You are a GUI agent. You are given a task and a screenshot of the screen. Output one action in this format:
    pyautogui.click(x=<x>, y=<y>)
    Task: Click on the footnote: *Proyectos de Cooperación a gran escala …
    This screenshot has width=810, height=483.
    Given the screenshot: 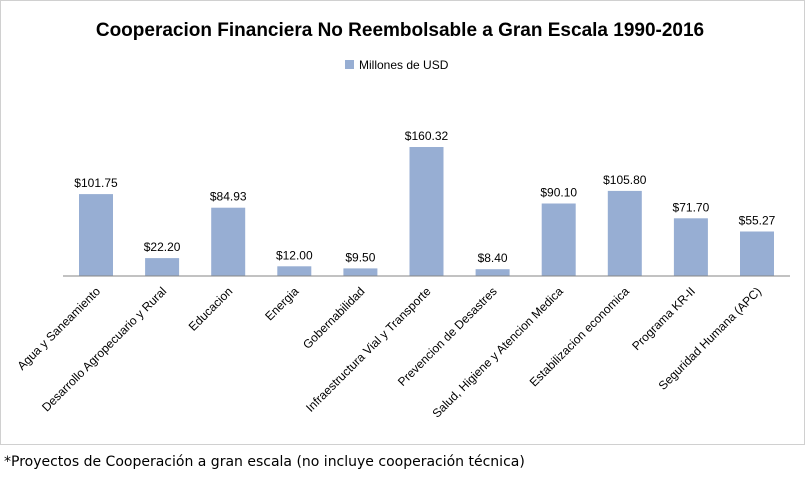 What is the action you would take?
    pyautogui.click(x=264, y=462)
    